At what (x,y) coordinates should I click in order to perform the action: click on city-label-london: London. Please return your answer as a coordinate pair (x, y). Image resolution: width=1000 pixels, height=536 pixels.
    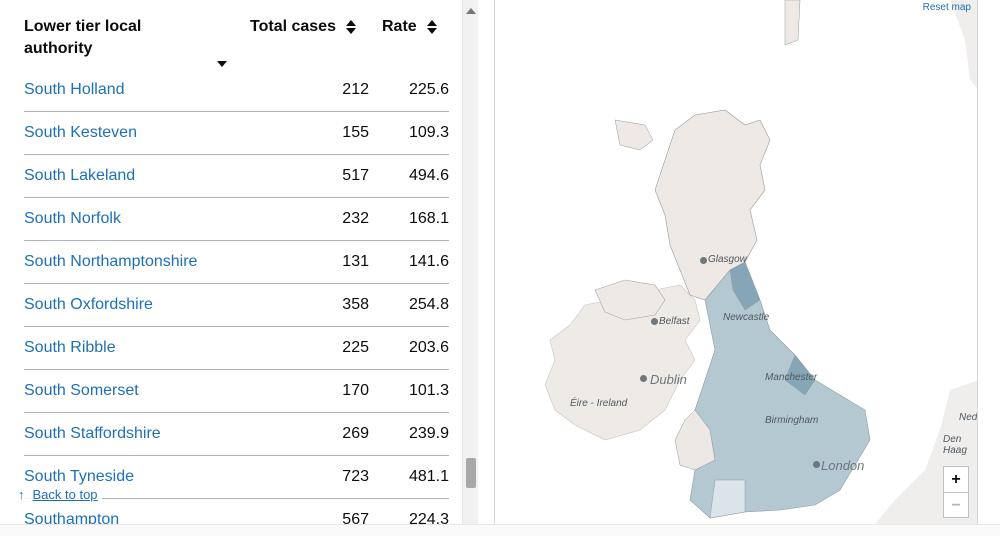
    Looking at the image, I should click on (843, 465).